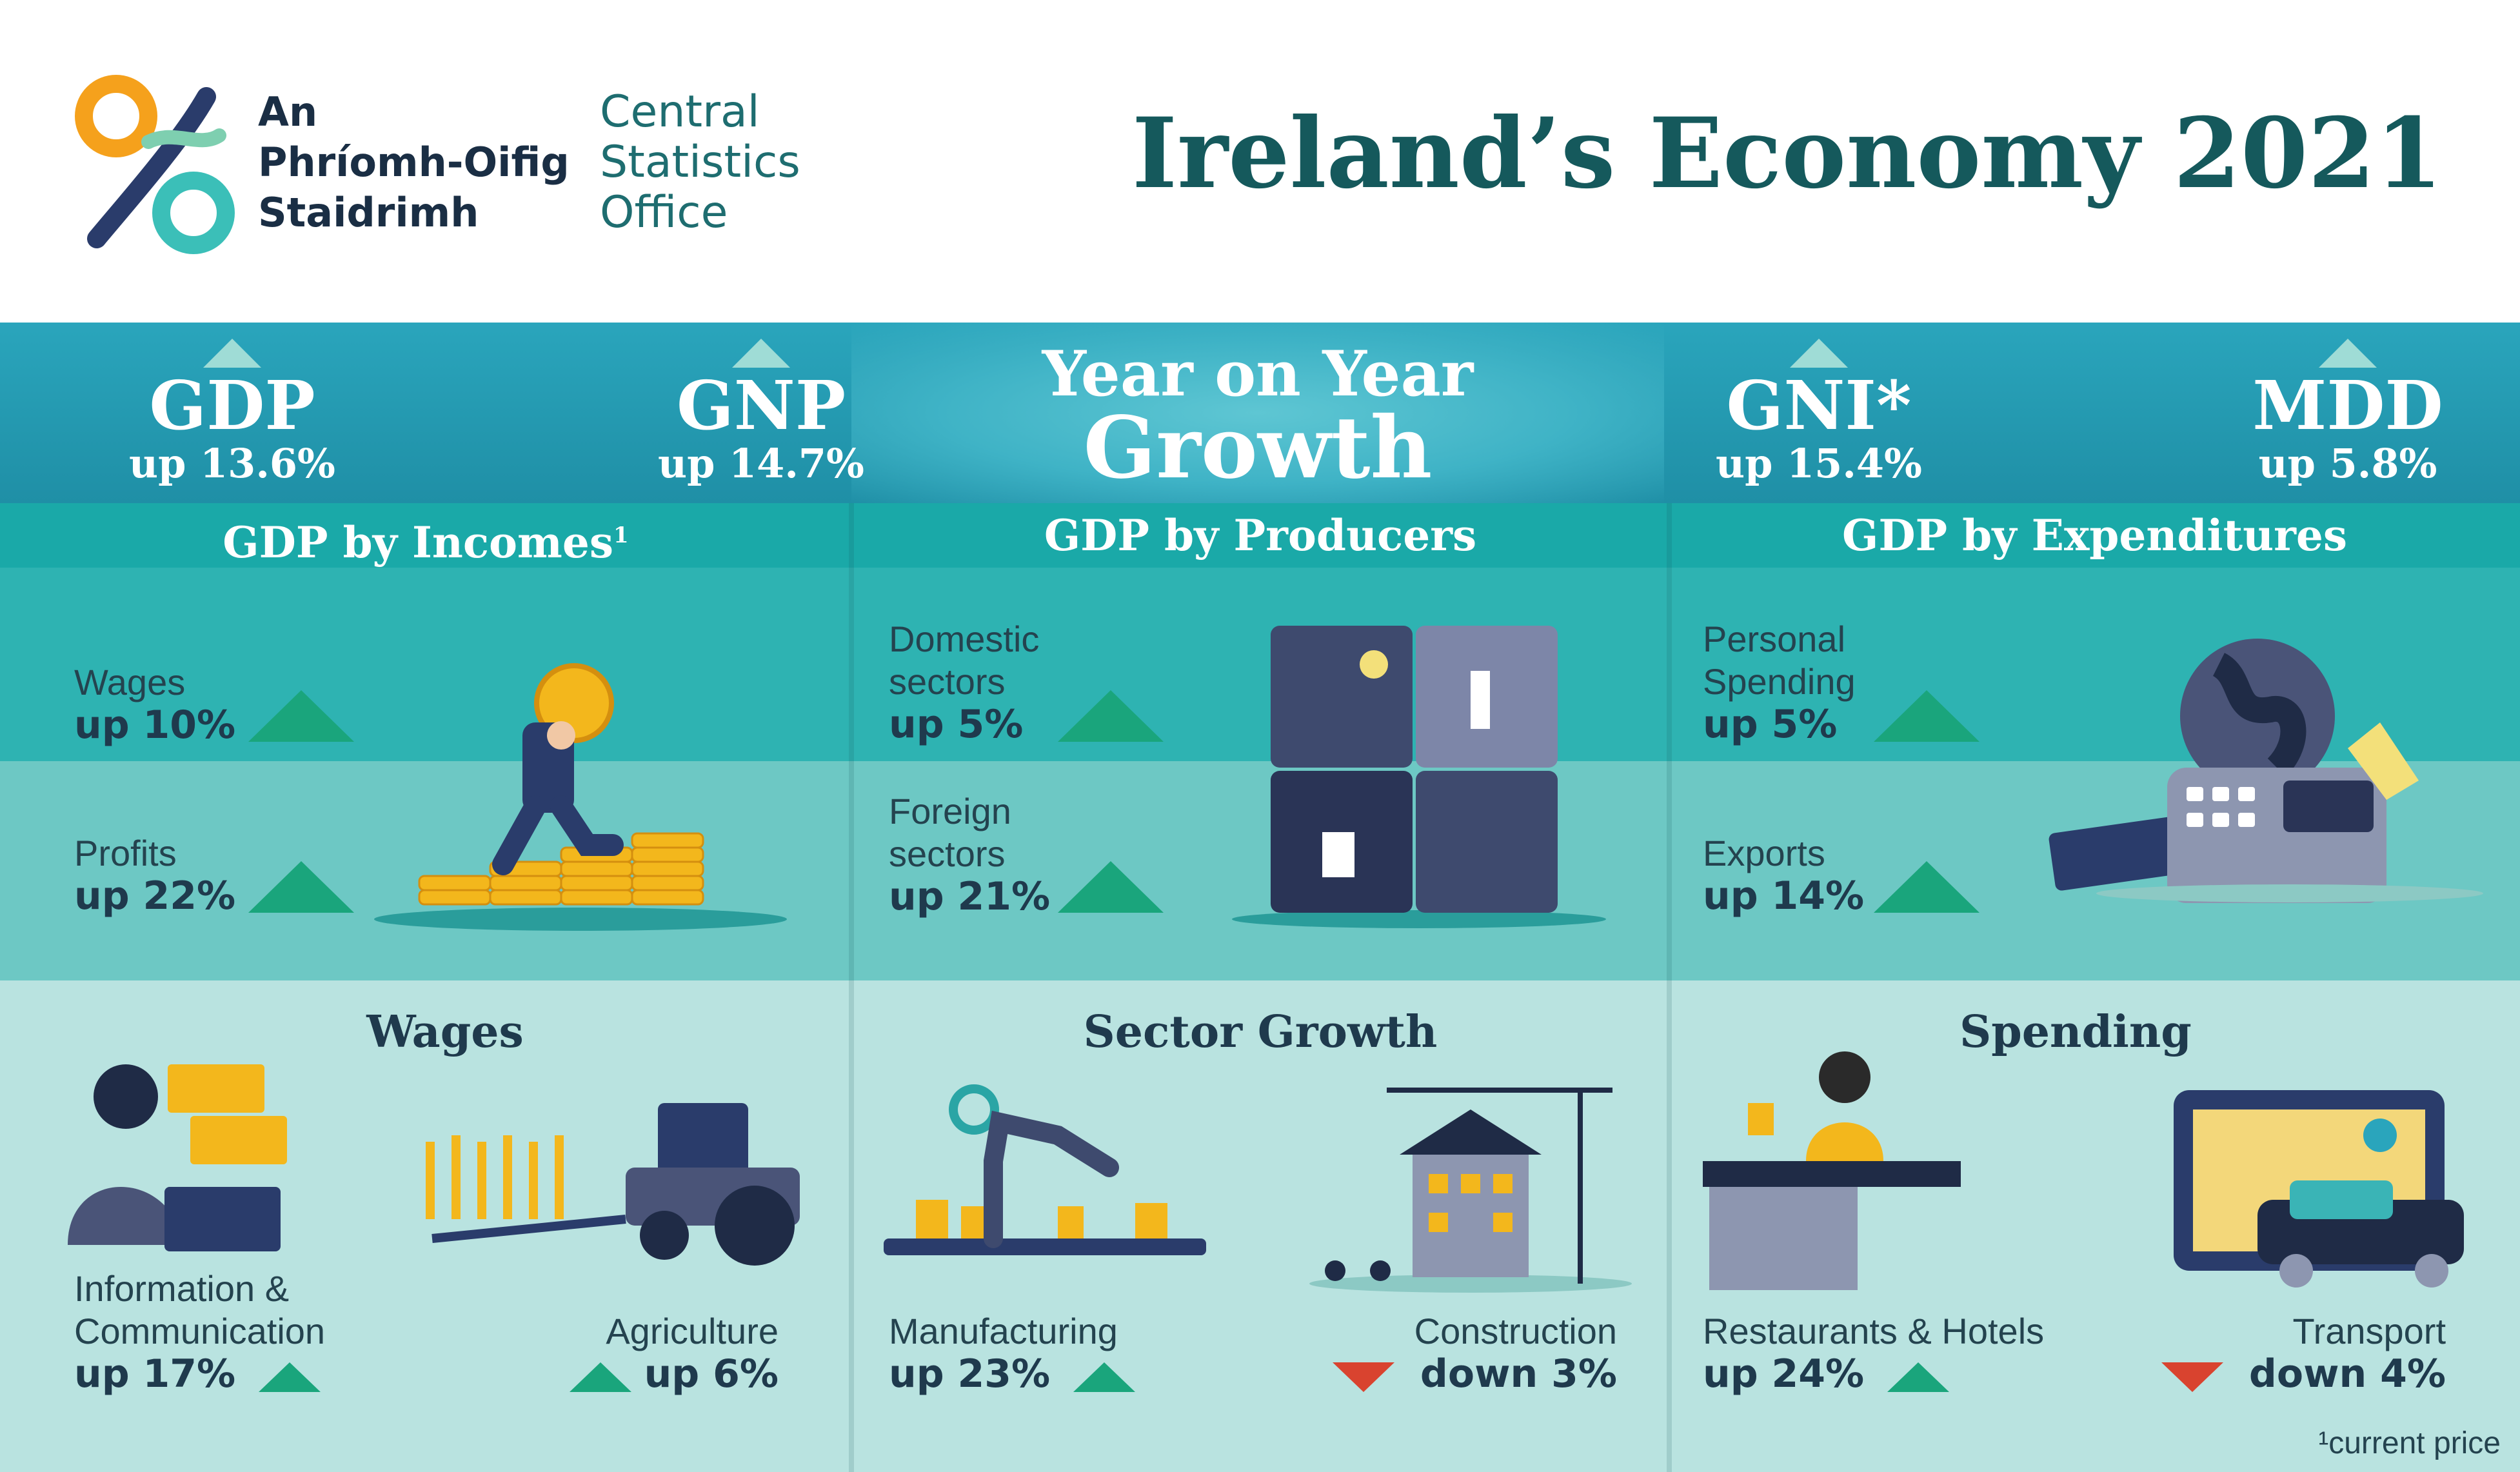 This screenshot has width=2520, height=1472. I want to click on globe-card-terminal-illustration, so click(2266, 771).